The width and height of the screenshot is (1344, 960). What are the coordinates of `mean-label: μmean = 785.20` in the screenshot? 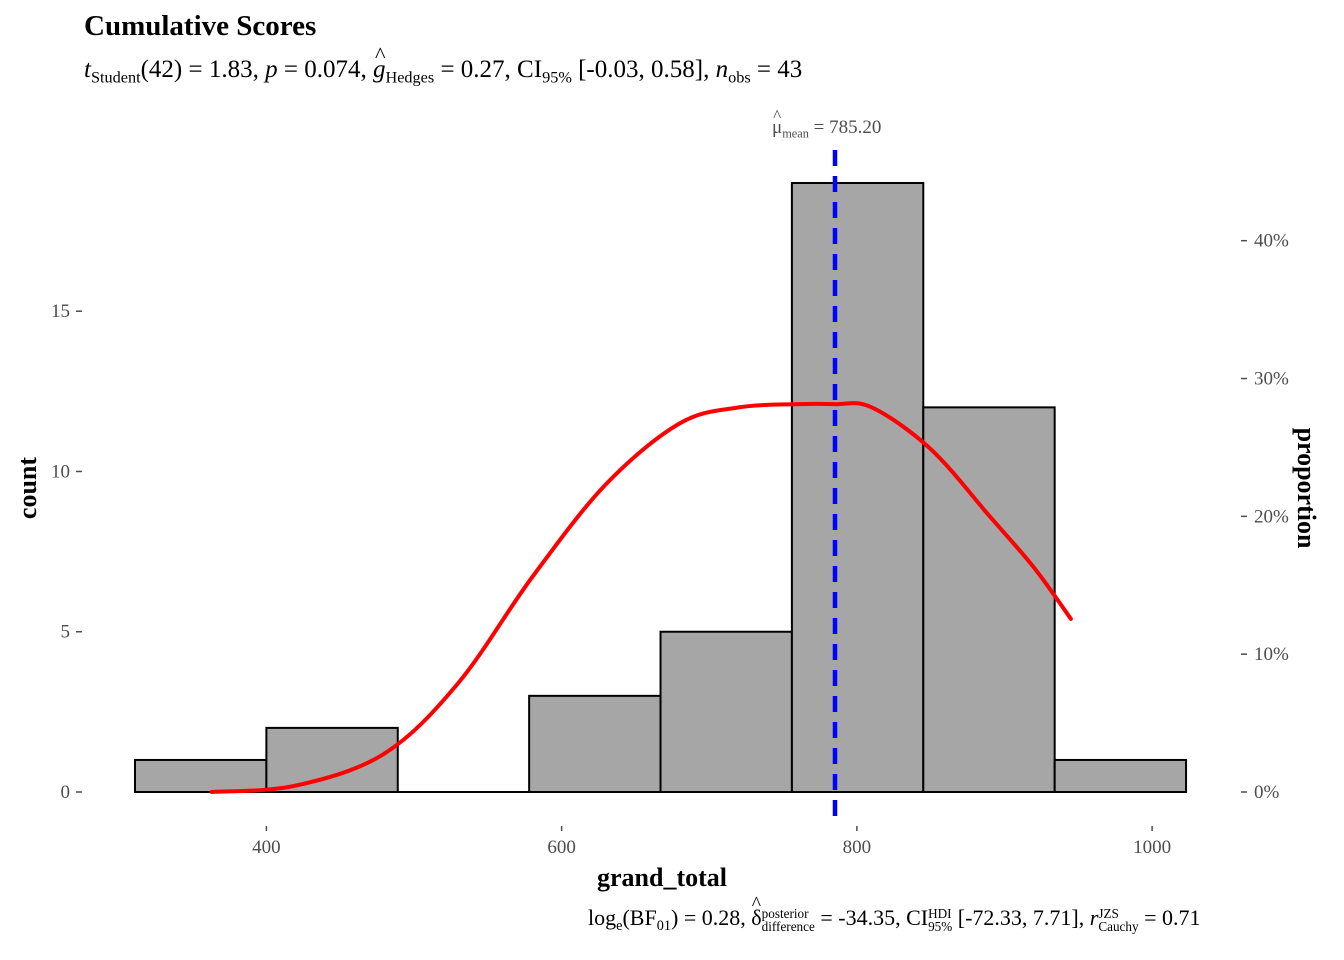 It's located at (827, 123).